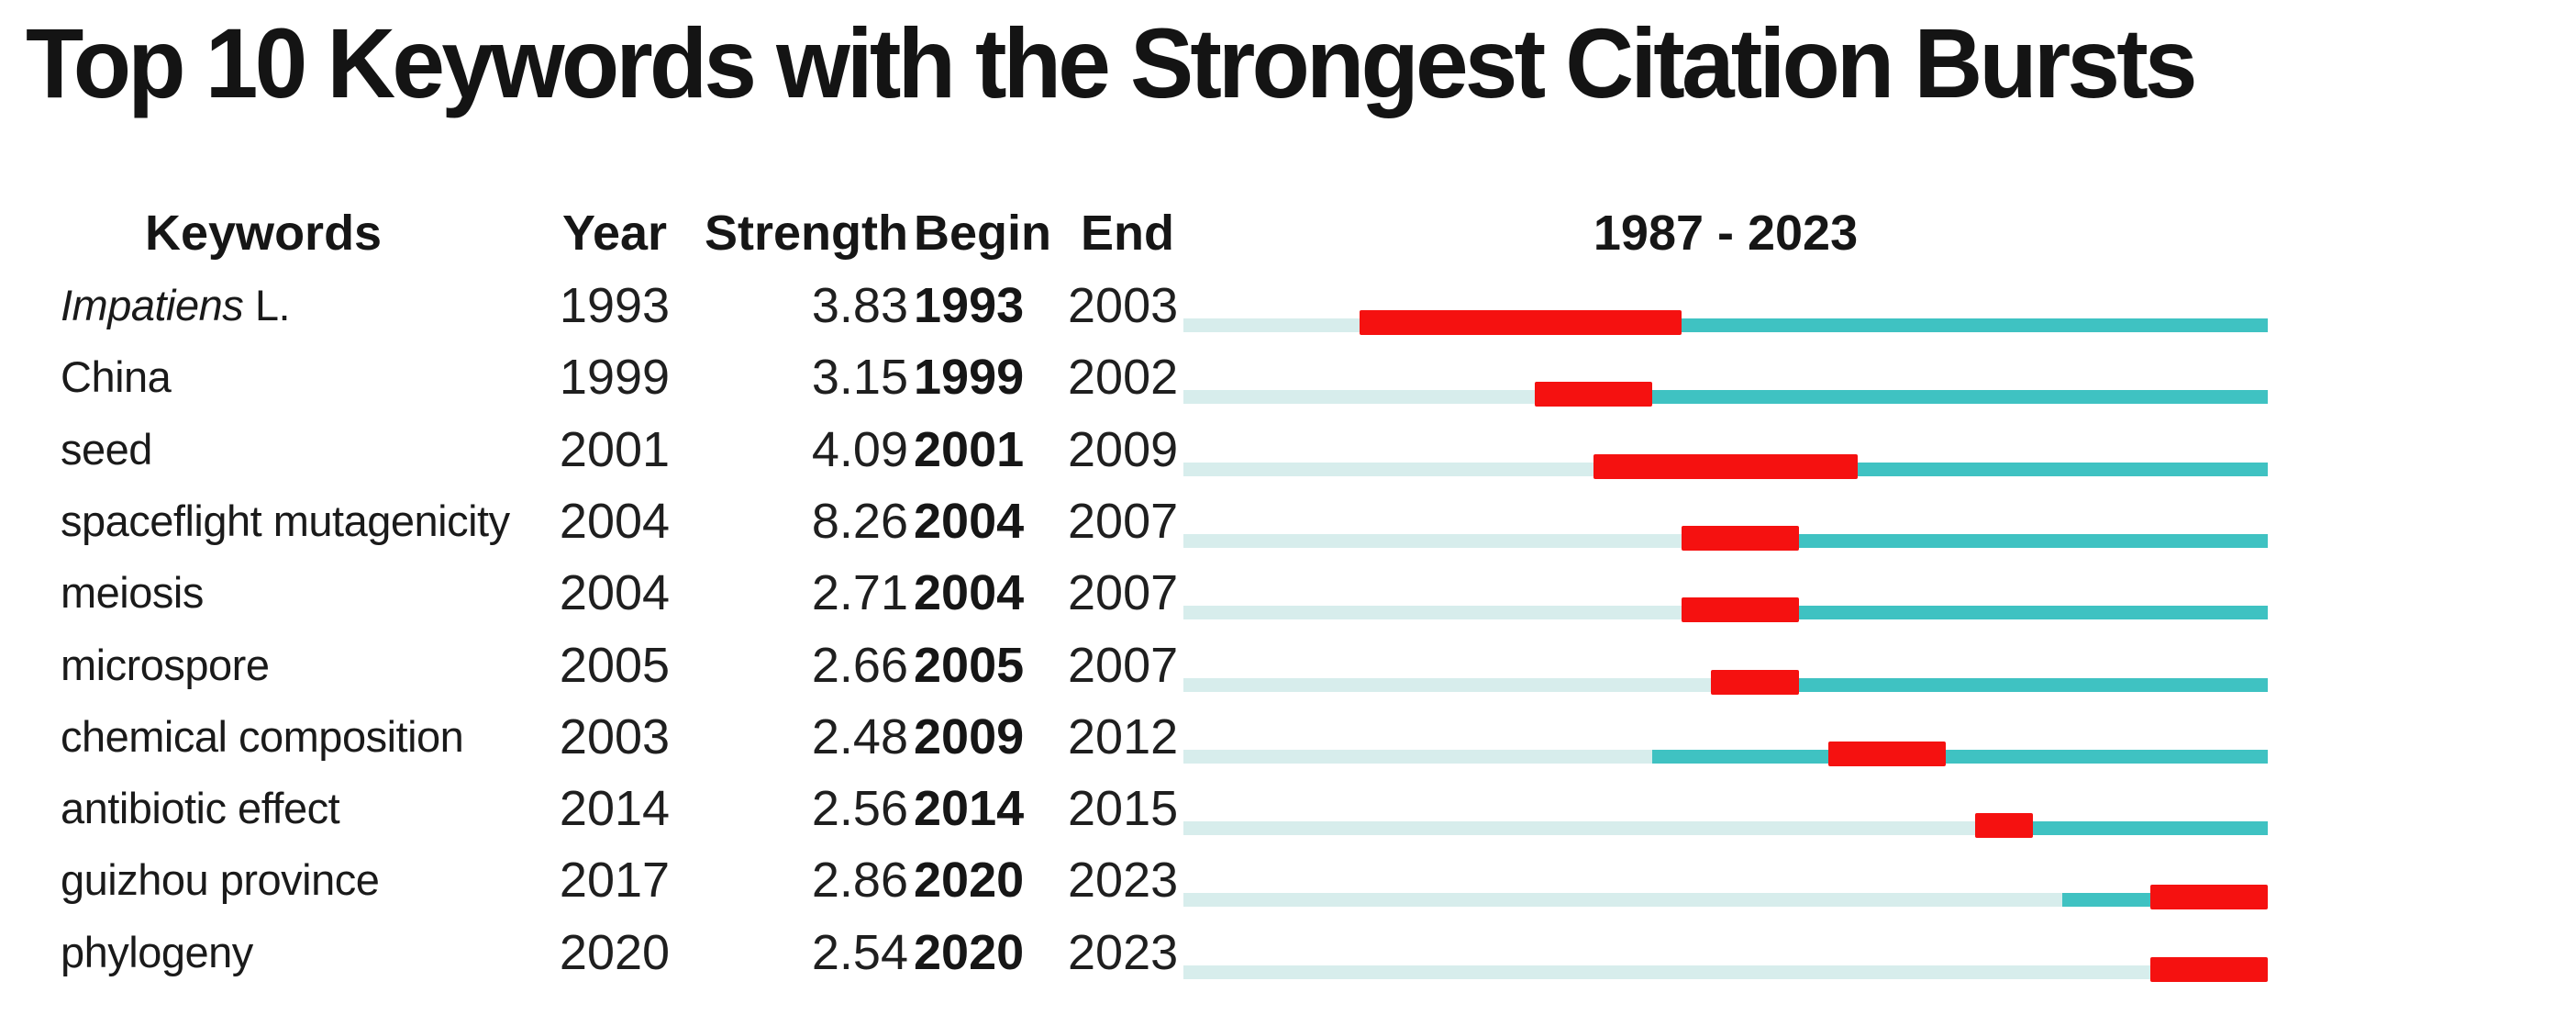 This screenshot has width=2576, height=1026. Describe the element at coordinates (969, 809) in the screenshot. I see `begin-value: 2014` at that location.